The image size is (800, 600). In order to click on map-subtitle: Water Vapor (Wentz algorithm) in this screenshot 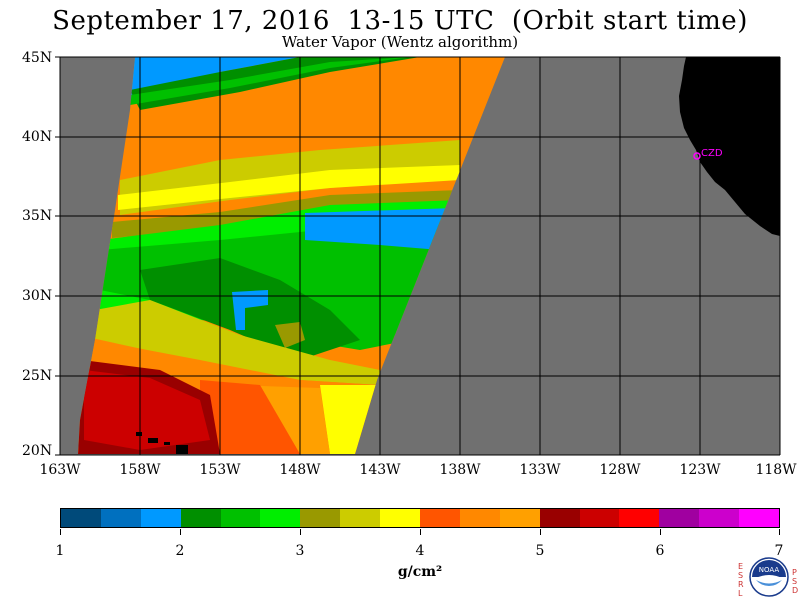, I will do `click(400, 42)`.